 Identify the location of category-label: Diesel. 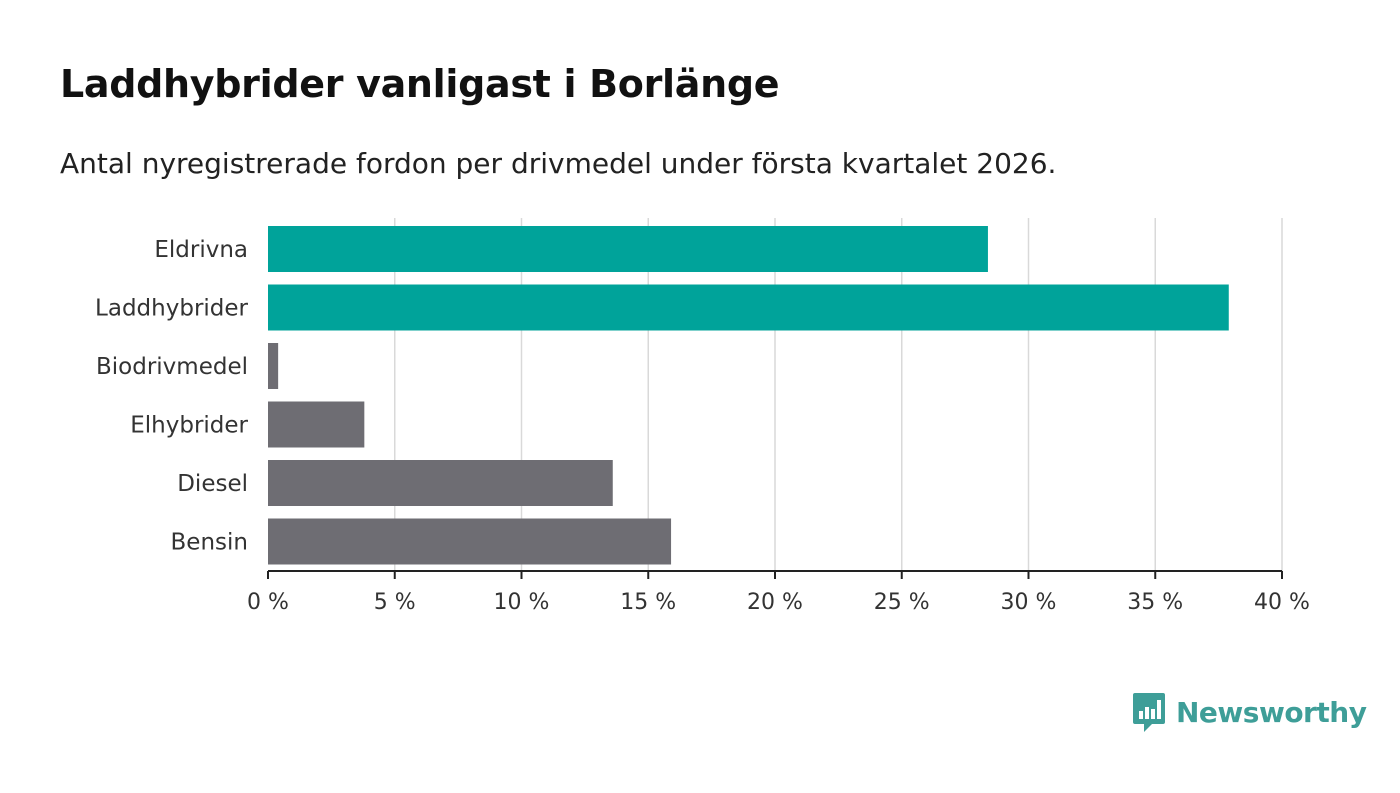
(212, 484).